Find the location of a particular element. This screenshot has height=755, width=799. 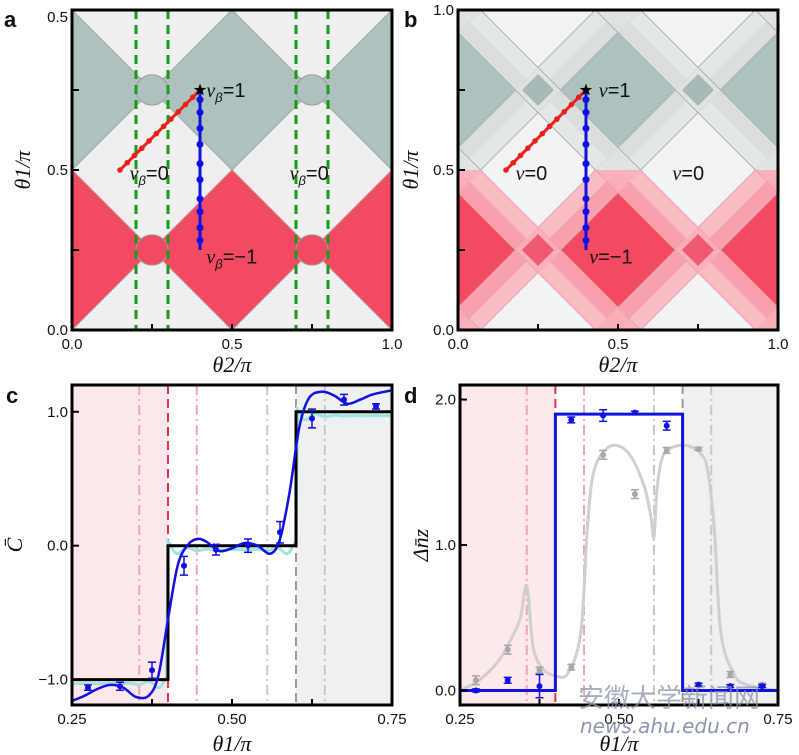

theory-curve-gray is located at coordinates (619, 567).